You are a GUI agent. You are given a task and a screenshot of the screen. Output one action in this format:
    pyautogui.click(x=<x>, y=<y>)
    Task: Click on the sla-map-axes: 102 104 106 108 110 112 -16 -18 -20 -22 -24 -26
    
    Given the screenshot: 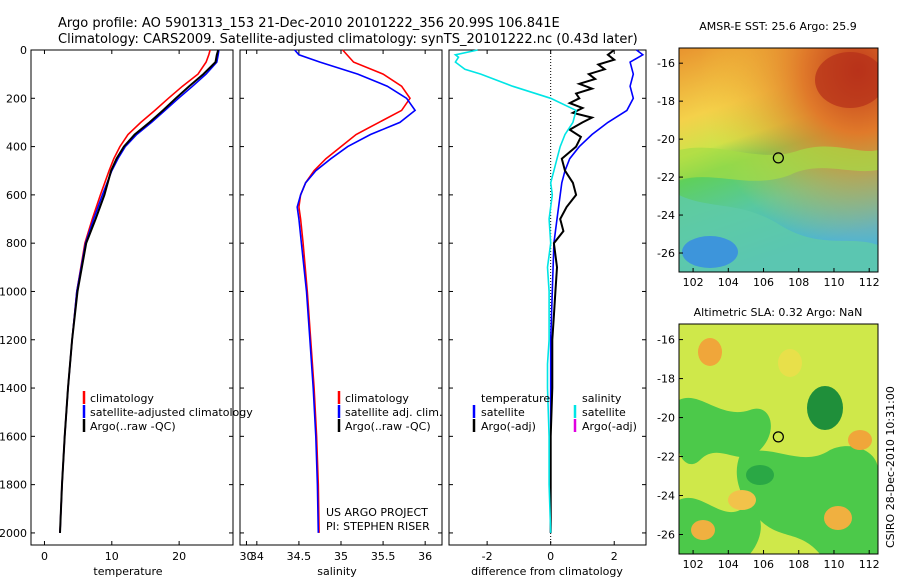 What is the action you would take?
    pyautogui.click(x=768, y=452)
    